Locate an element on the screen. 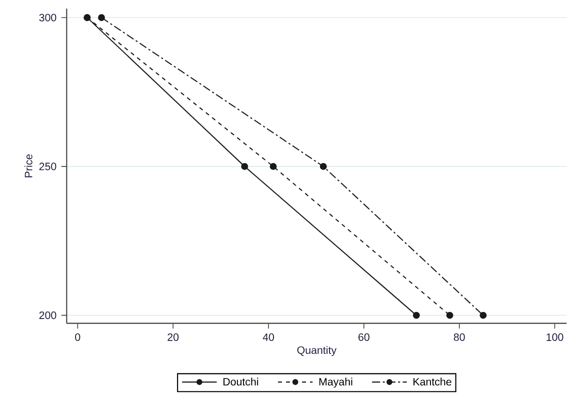  x-tick-label: 0 is located at coordinates (77, 337).